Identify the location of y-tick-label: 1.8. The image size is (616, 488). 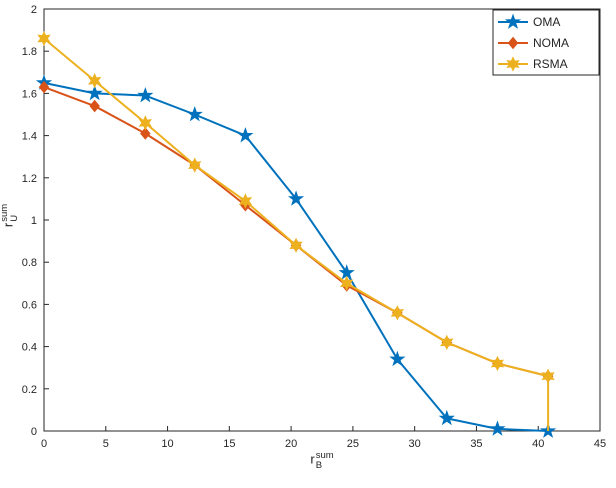
(29, 52).